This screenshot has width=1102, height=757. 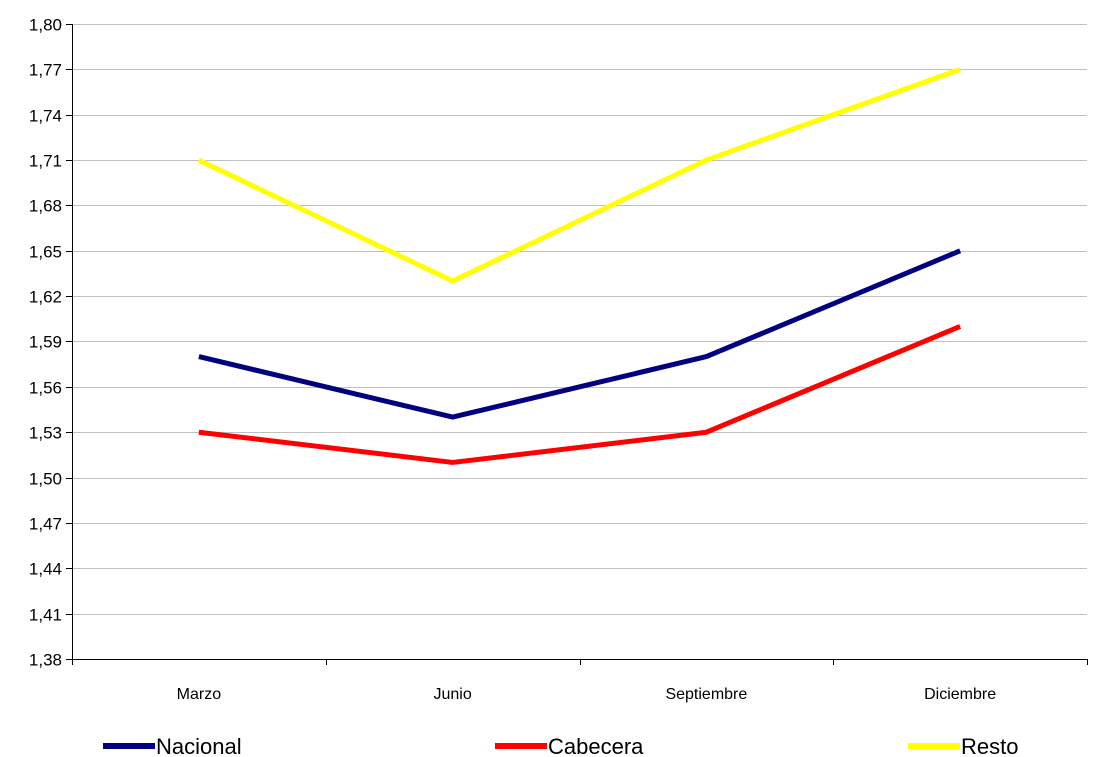 I want to click on legend: Nacional Cabecera Resto, so click(x=560, y=745).